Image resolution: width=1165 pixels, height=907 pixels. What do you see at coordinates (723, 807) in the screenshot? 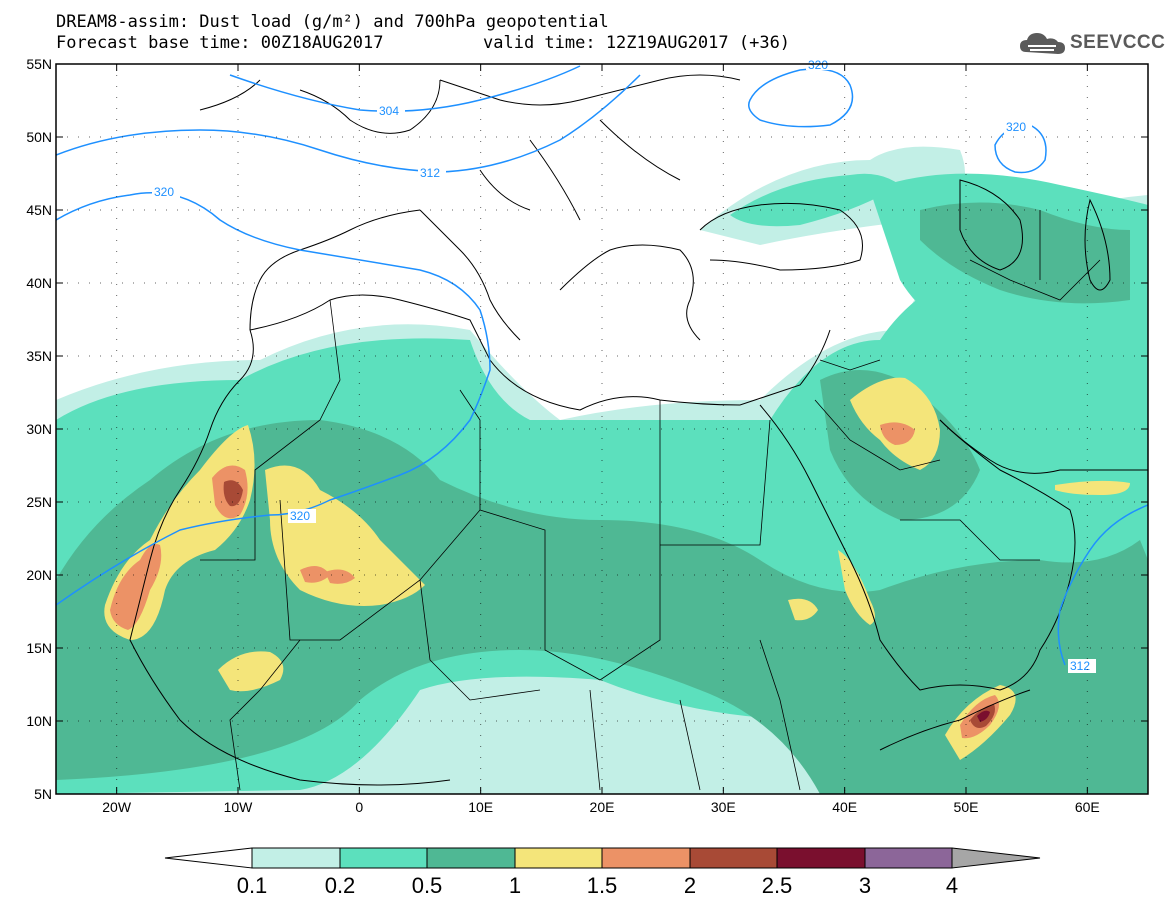
I see `lon-tick-label: 30E` at bounding box center [723, 807].